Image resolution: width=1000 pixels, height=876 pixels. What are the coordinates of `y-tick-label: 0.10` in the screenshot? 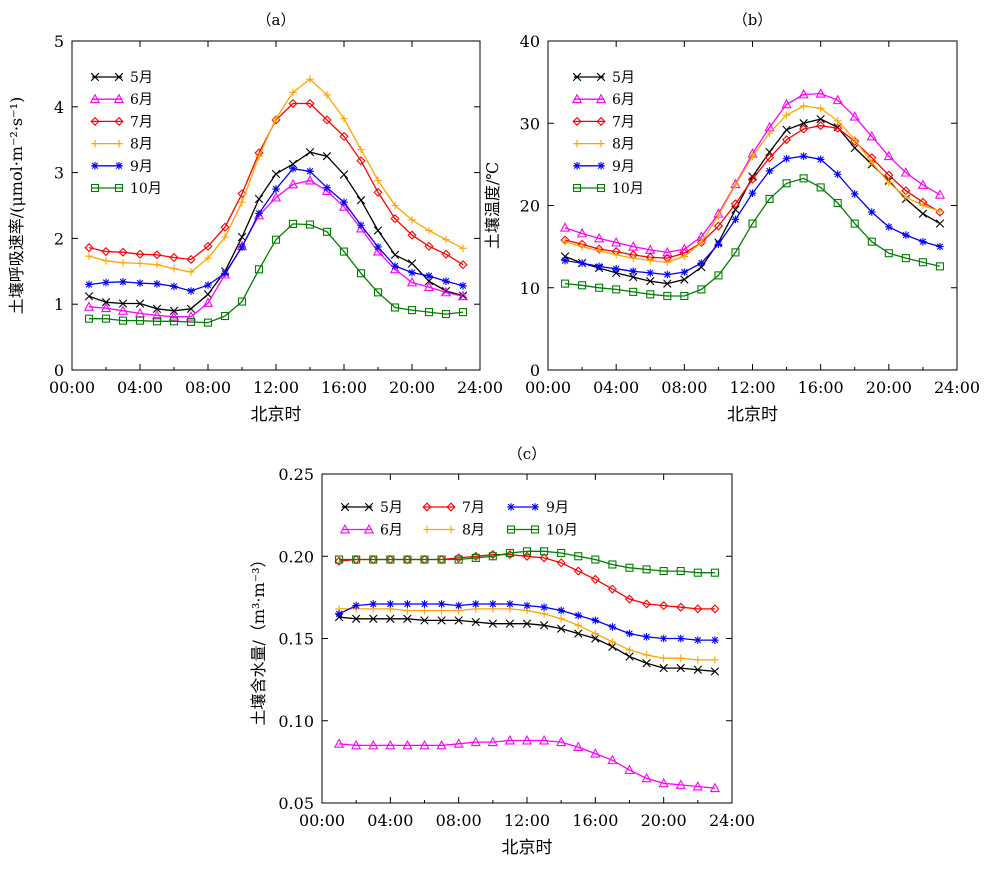 It's located at (296, 721).